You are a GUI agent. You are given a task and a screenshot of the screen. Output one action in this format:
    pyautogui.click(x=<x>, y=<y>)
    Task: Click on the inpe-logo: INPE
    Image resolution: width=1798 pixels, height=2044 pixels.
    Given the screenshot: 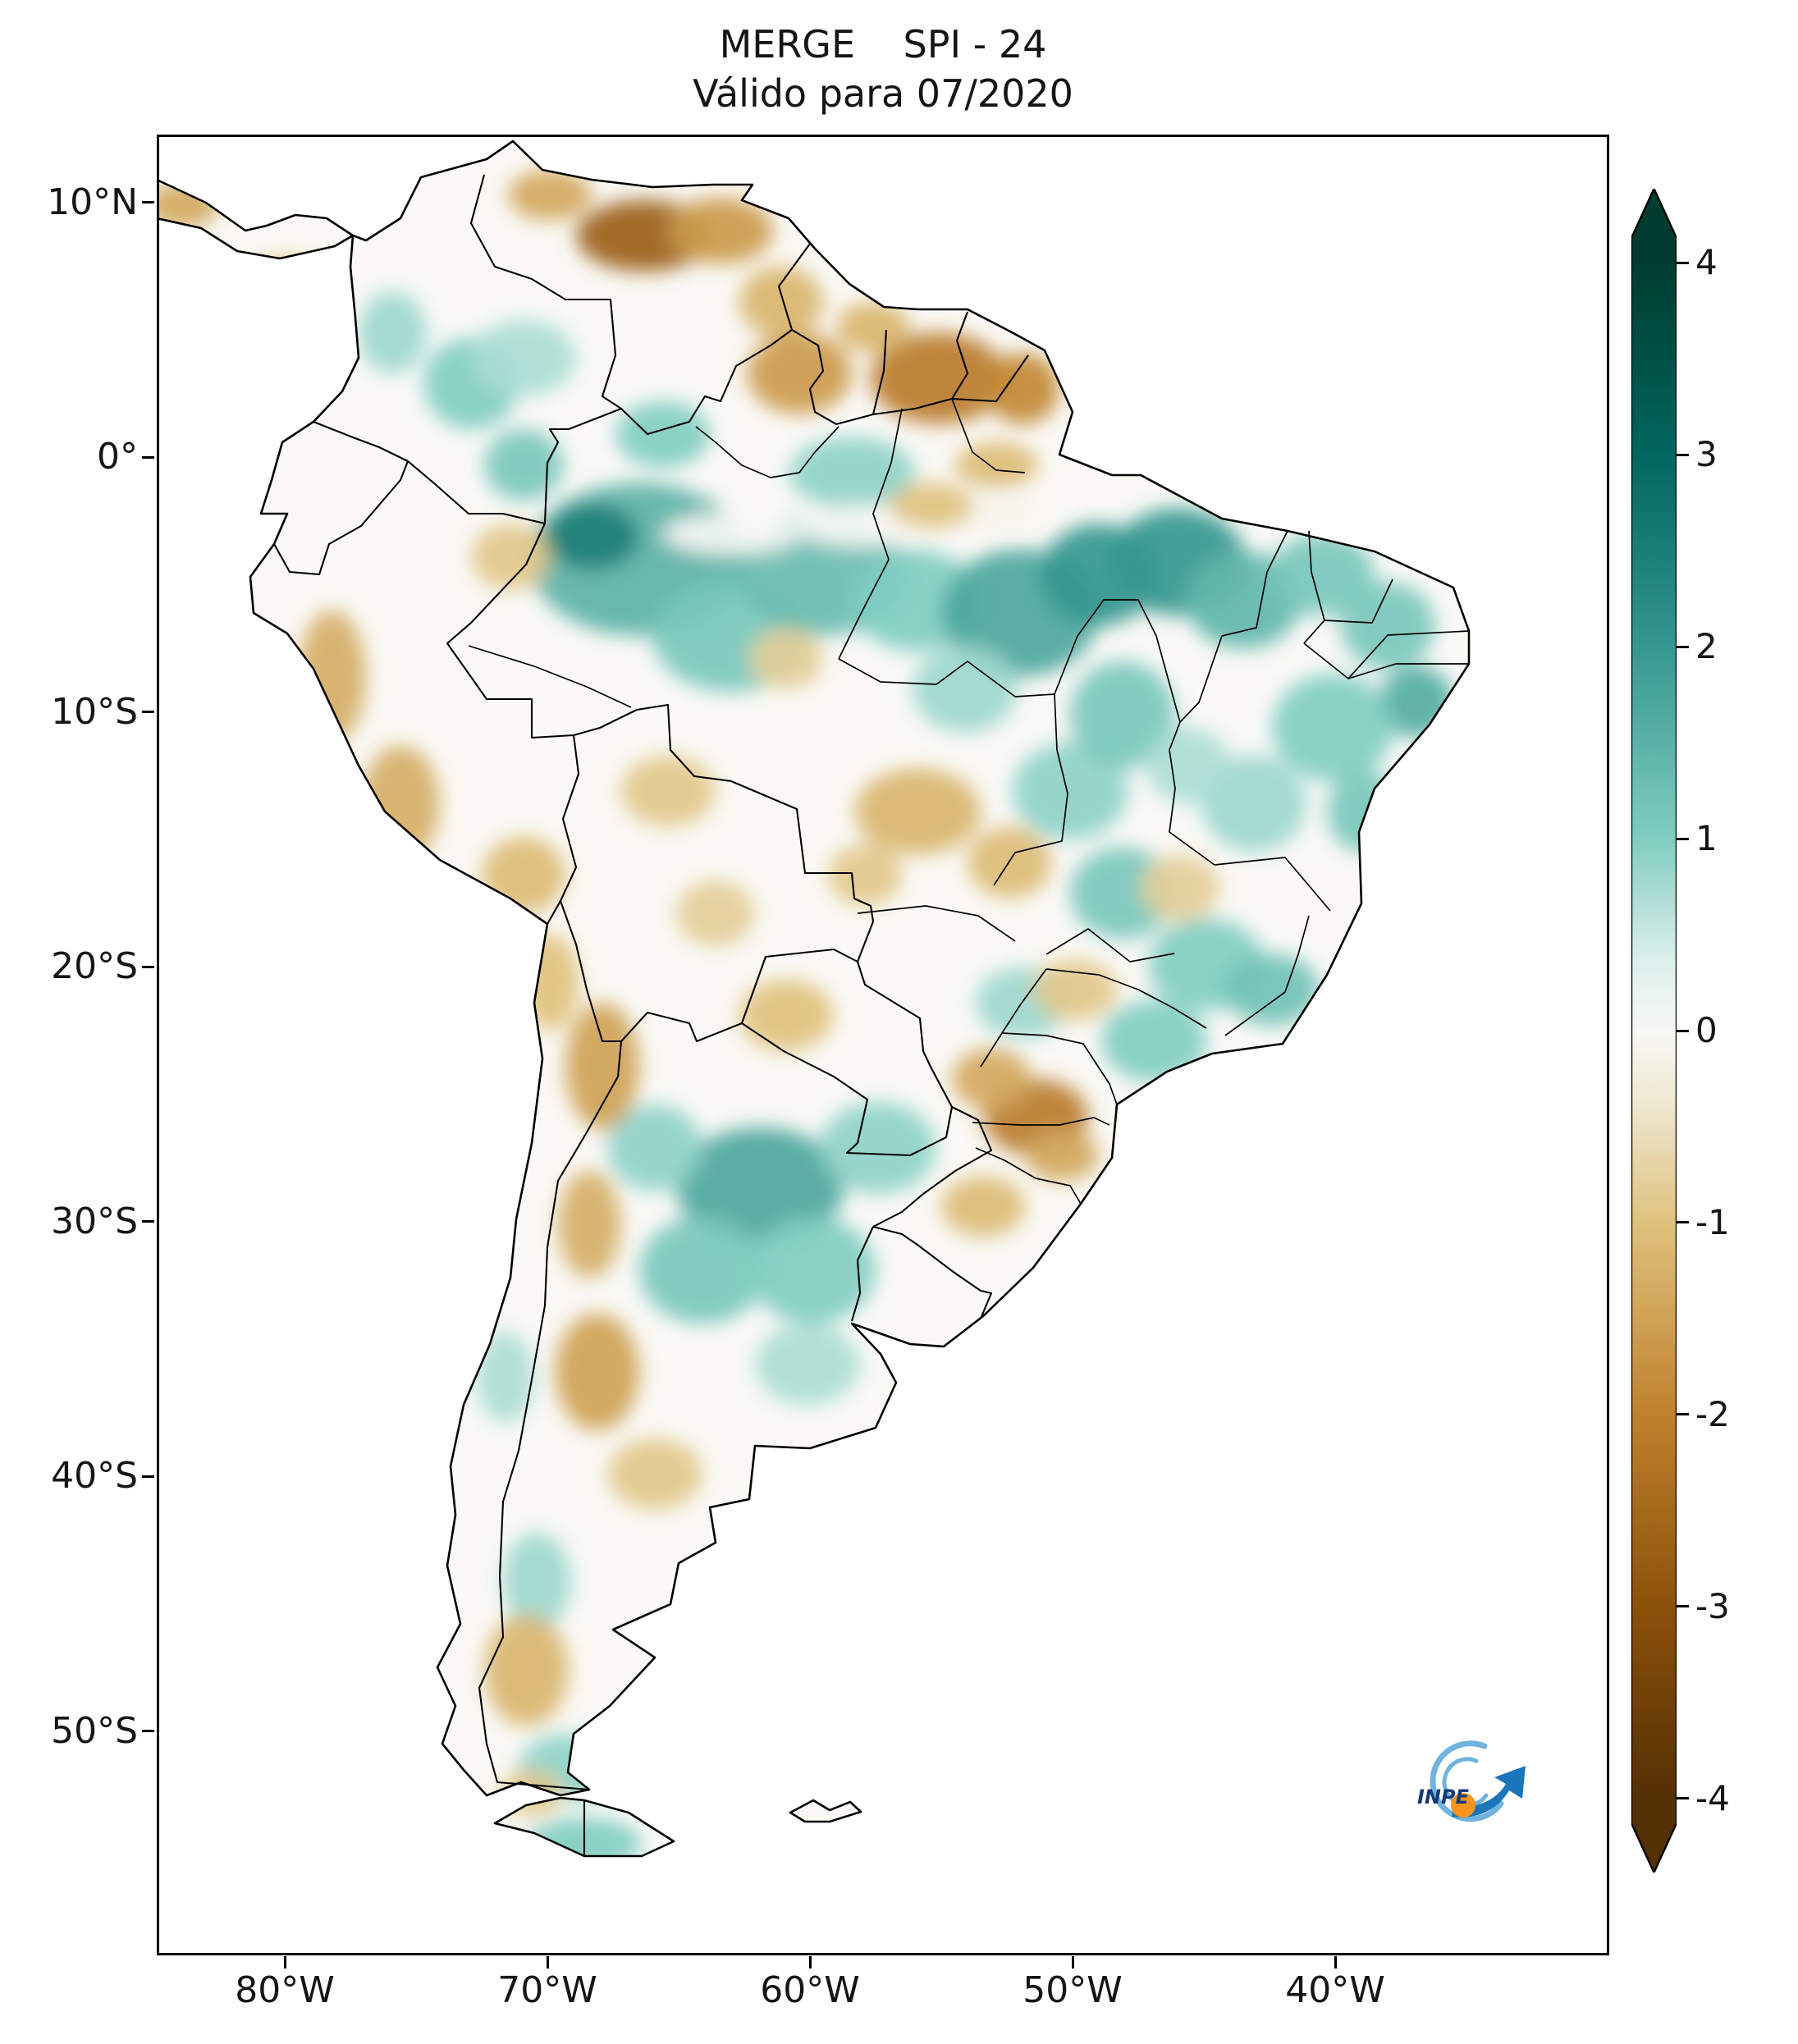 What is the action you would take?
    pyautogui.click(x=1471, y=1781)
    